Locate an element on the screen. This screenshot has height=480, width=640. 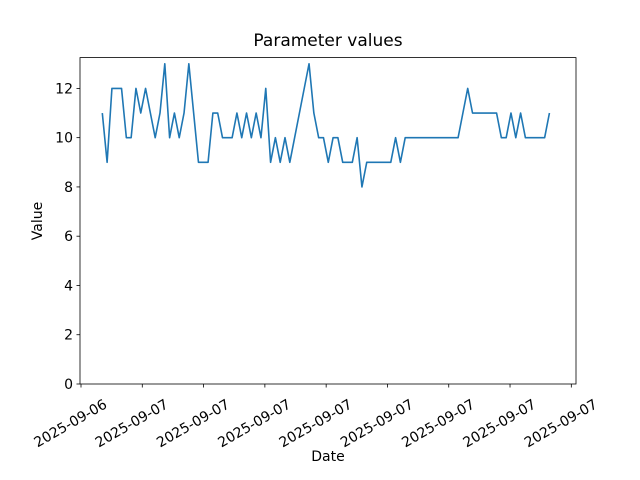
y-axis: 0 2 4 6 8 10 12 is located at coordinates (67, 237).